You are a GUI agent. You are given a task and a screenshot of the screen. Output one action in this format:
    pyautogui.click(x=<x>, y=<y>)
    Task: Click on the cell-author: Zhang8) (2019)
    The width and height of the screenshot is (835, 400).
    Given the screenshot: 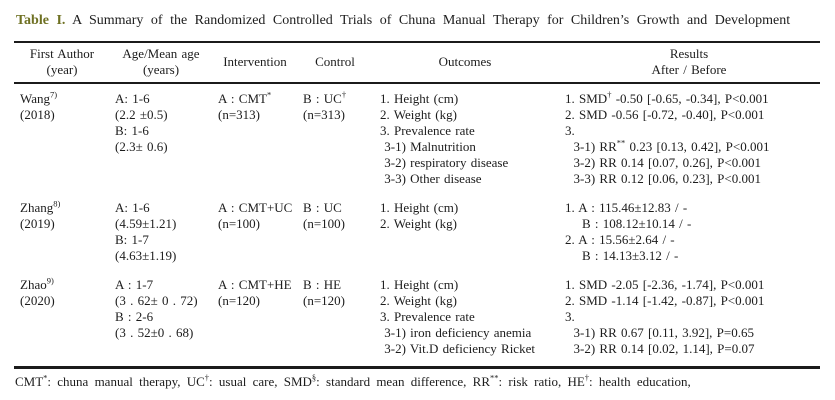 What is the action you would take?
    pyautogui.click(x=40, y=214)
    